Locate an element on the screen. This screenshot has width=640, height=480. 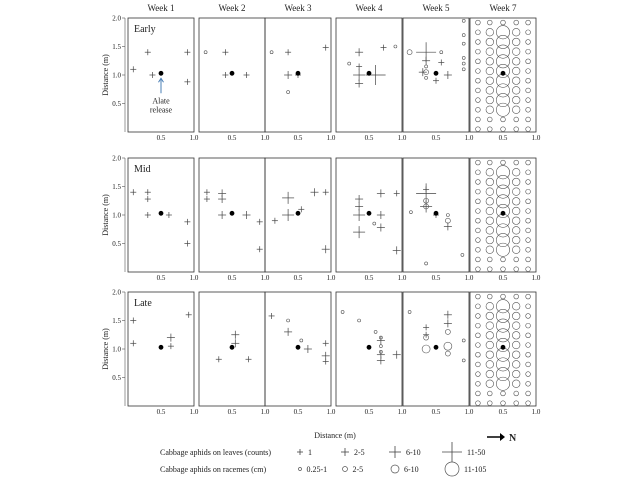
treatment-label: Late is located at coordinates (143, 303).